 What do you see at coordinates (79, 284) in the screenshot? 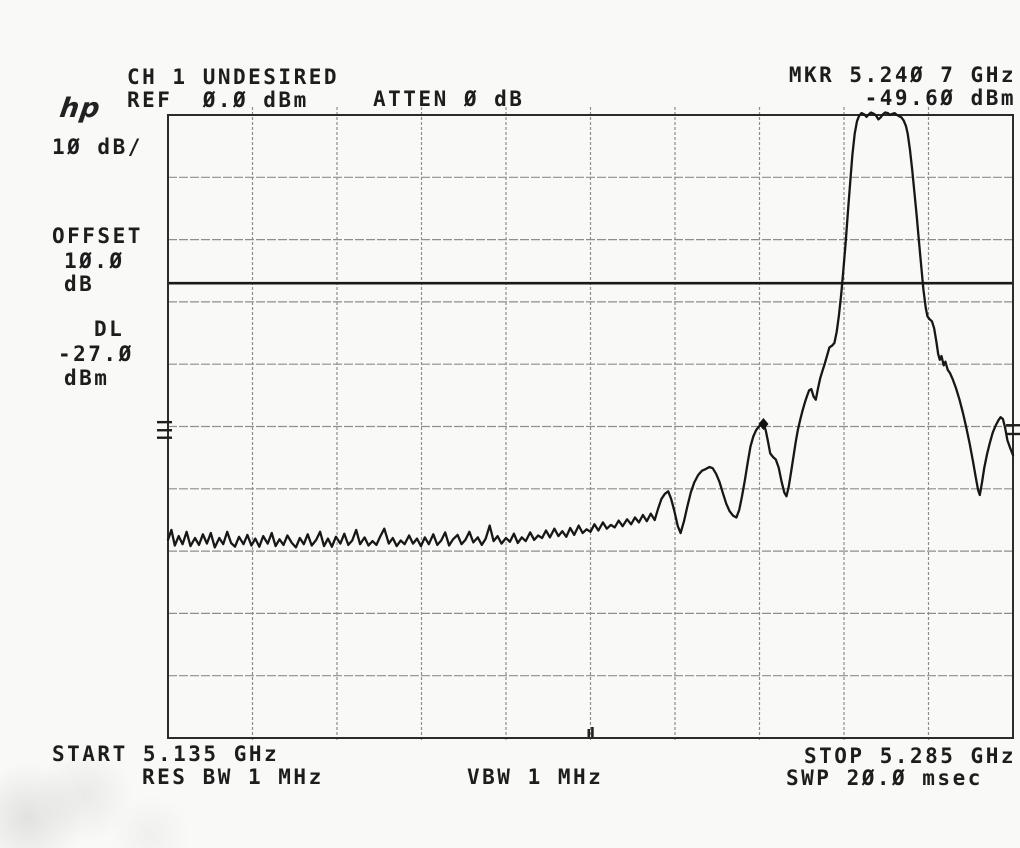
I see `offset-unit: dB` at bounding box center [79, 284].